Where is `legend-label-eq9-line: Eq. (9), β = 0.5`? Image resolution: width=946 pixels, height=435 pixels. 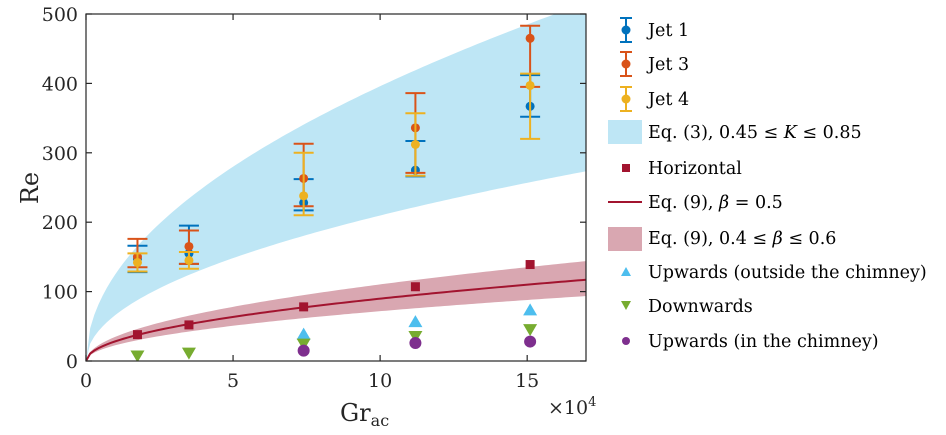
legend-label-eq9-line: Eq. (9), β = 0.5 is located at coordinates (715, 203).